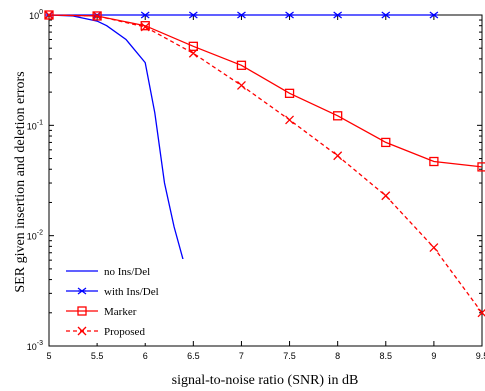 This screenshot has width=485, height=391. What do you see at coordinates (48, 356) in the screenshot?
I see `x-tick-label: 5` at bounding box center [48, 356].